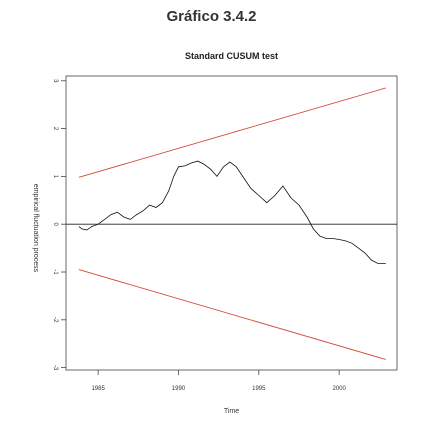  What do you see at coordinates (55, 272) in the screenshot?
I see `y-tick-label: -1` at bounding box center [55, 272].